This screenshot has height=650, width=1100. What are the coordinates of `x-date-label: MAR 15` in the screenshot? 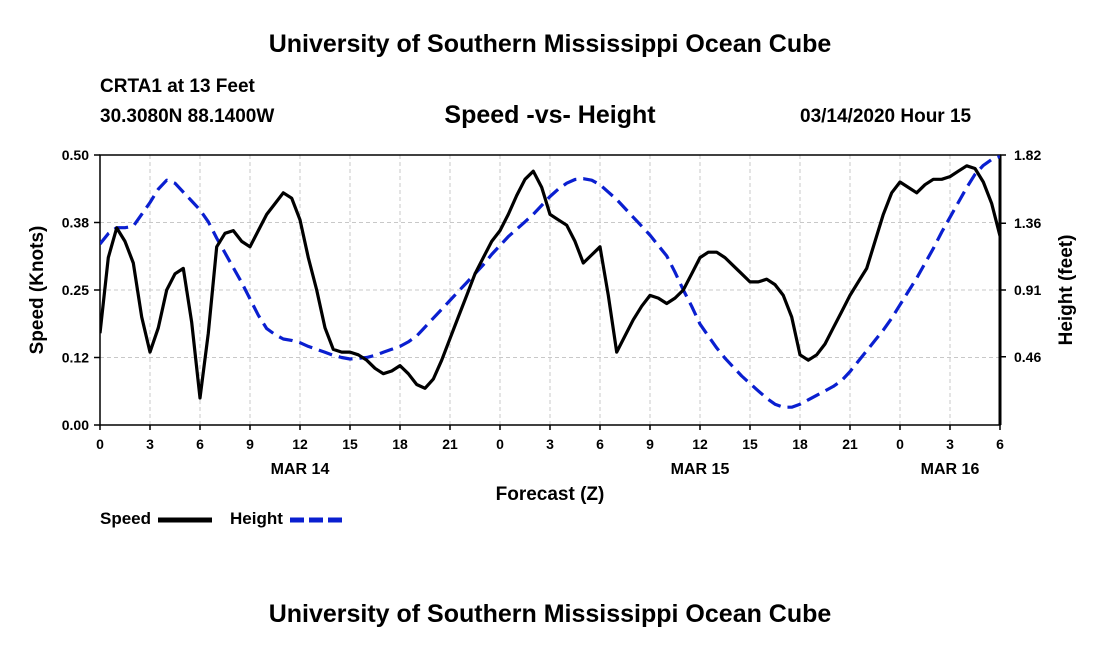 It's located at (700, 469).